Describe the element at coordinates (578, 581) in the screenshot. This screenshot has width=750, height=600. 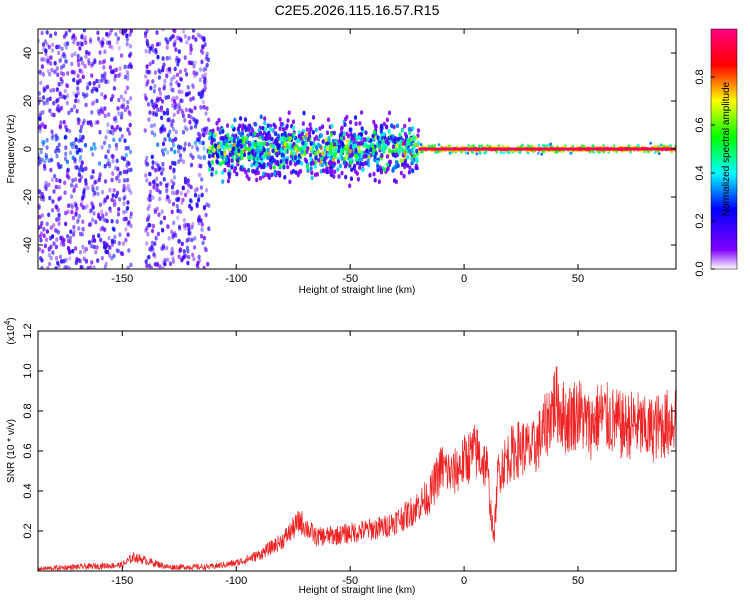
I see `x-tick-label: 50` at that location.